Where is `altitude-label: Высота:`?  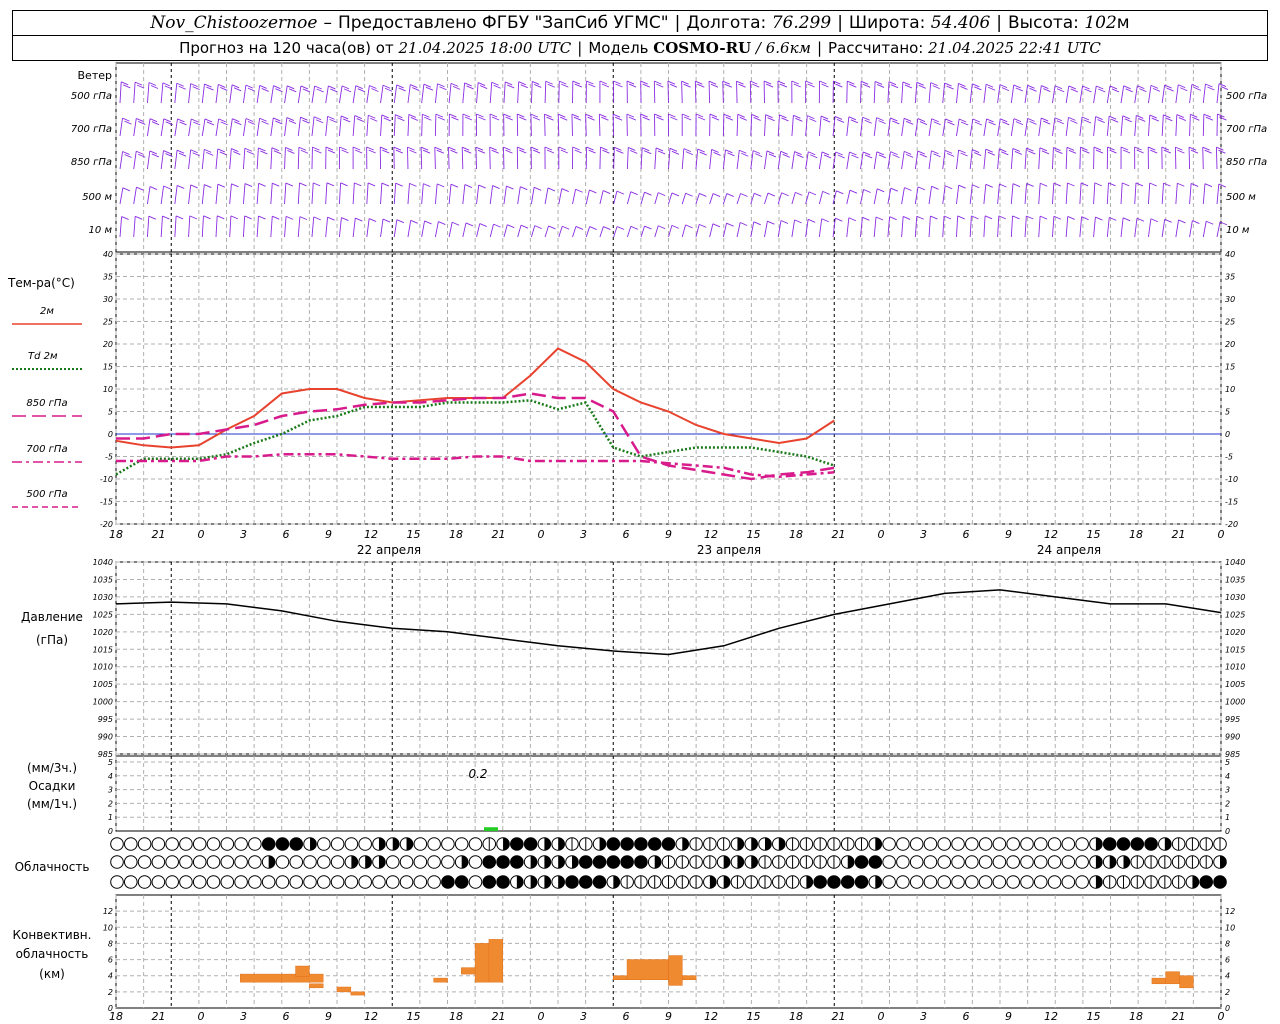 altitude-label: Высота: is located at coordinates (1043, 23).